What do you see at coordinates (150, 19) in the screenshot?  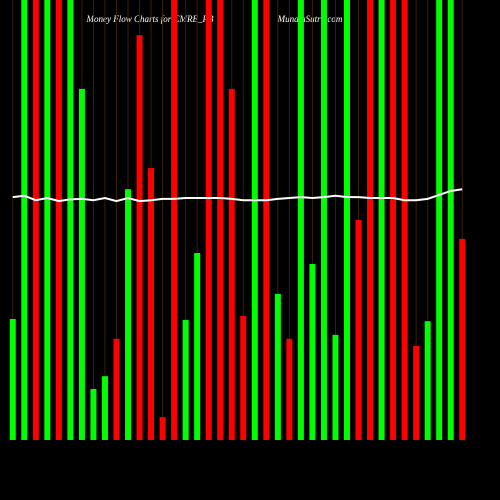 I see `chart-title: Money Flow Charts for CMRE_PB` at bounding box center [150, 19].